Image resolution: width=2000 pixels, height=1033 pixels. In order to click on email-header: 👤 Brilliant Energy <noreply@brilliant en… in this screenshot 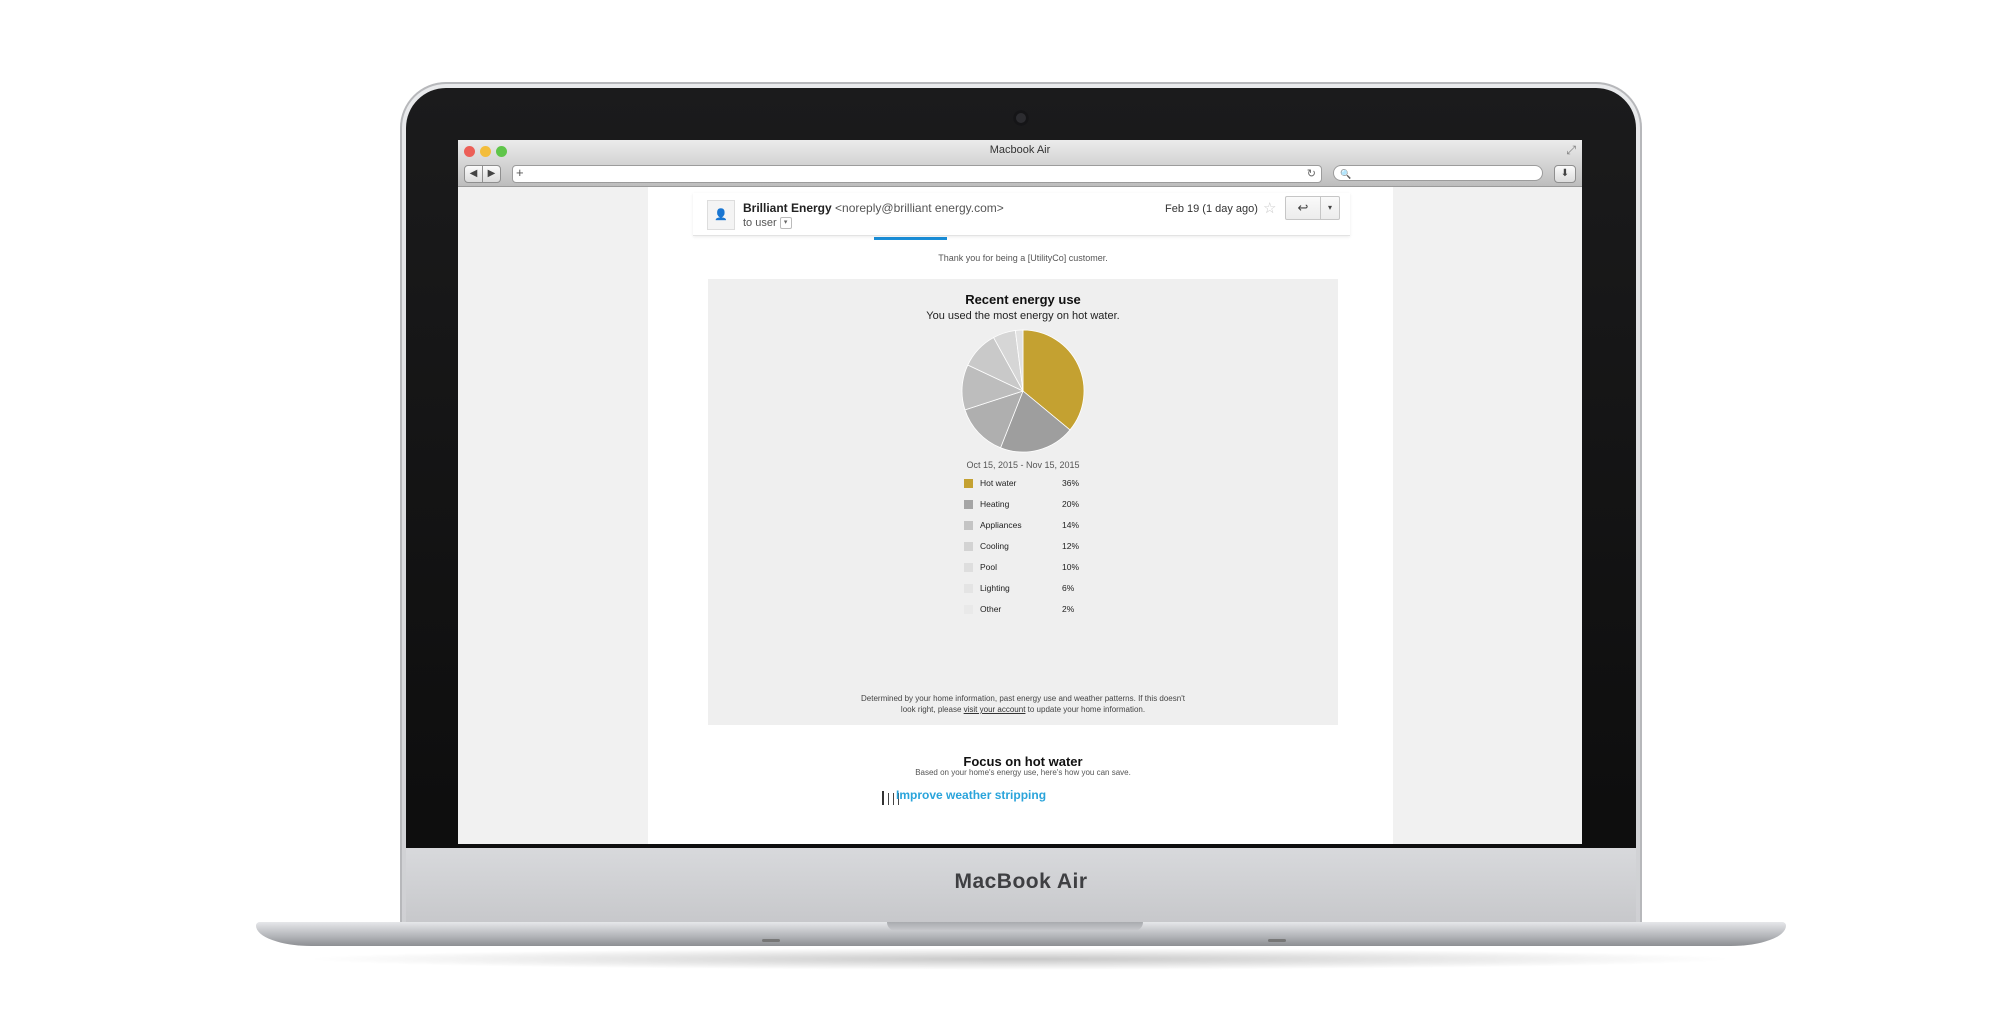, I will do `click(1021, 214)`.